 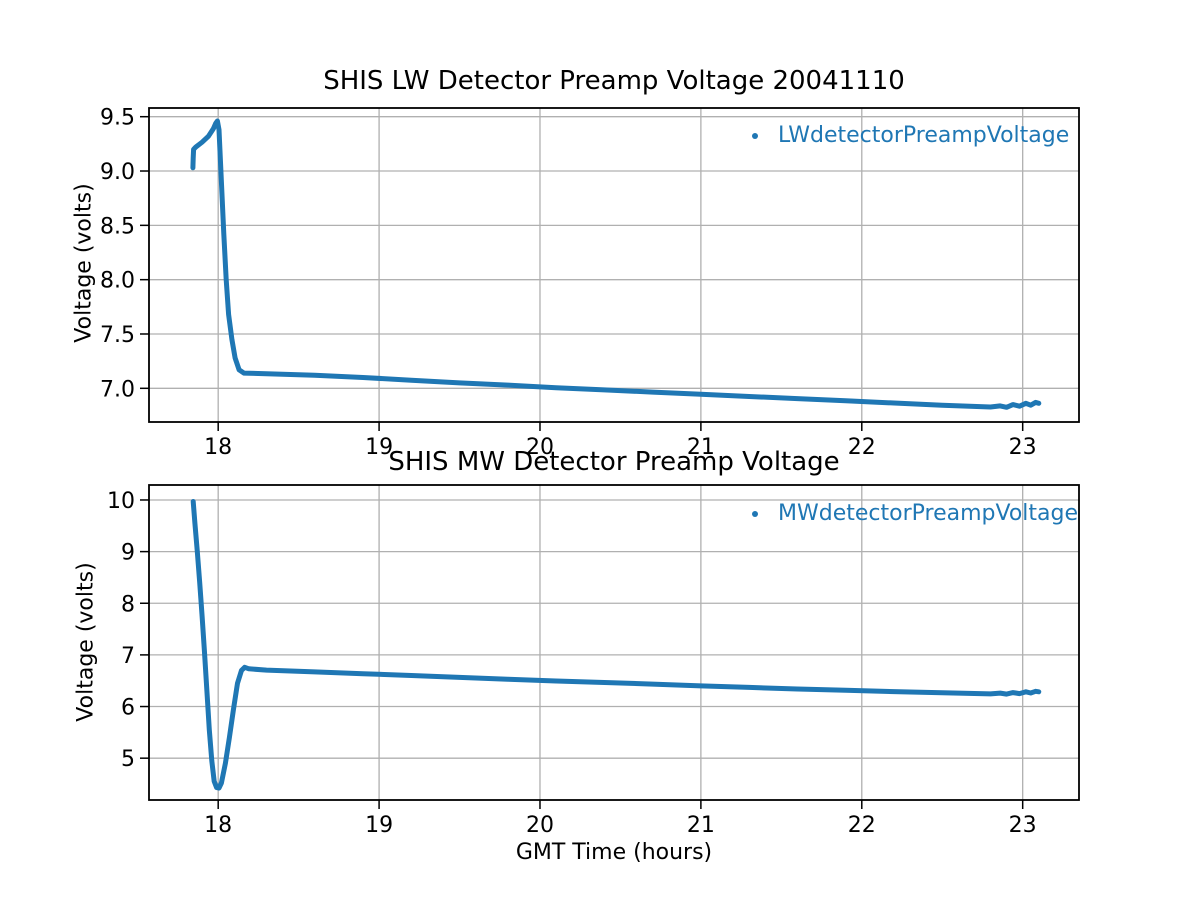 What do you see at coordinates (614, 81) in the screenshot?
I see `lw-plot-title: SHIS LW Detector Preamp Voltage 20041110` at bounding box center [614, 81].